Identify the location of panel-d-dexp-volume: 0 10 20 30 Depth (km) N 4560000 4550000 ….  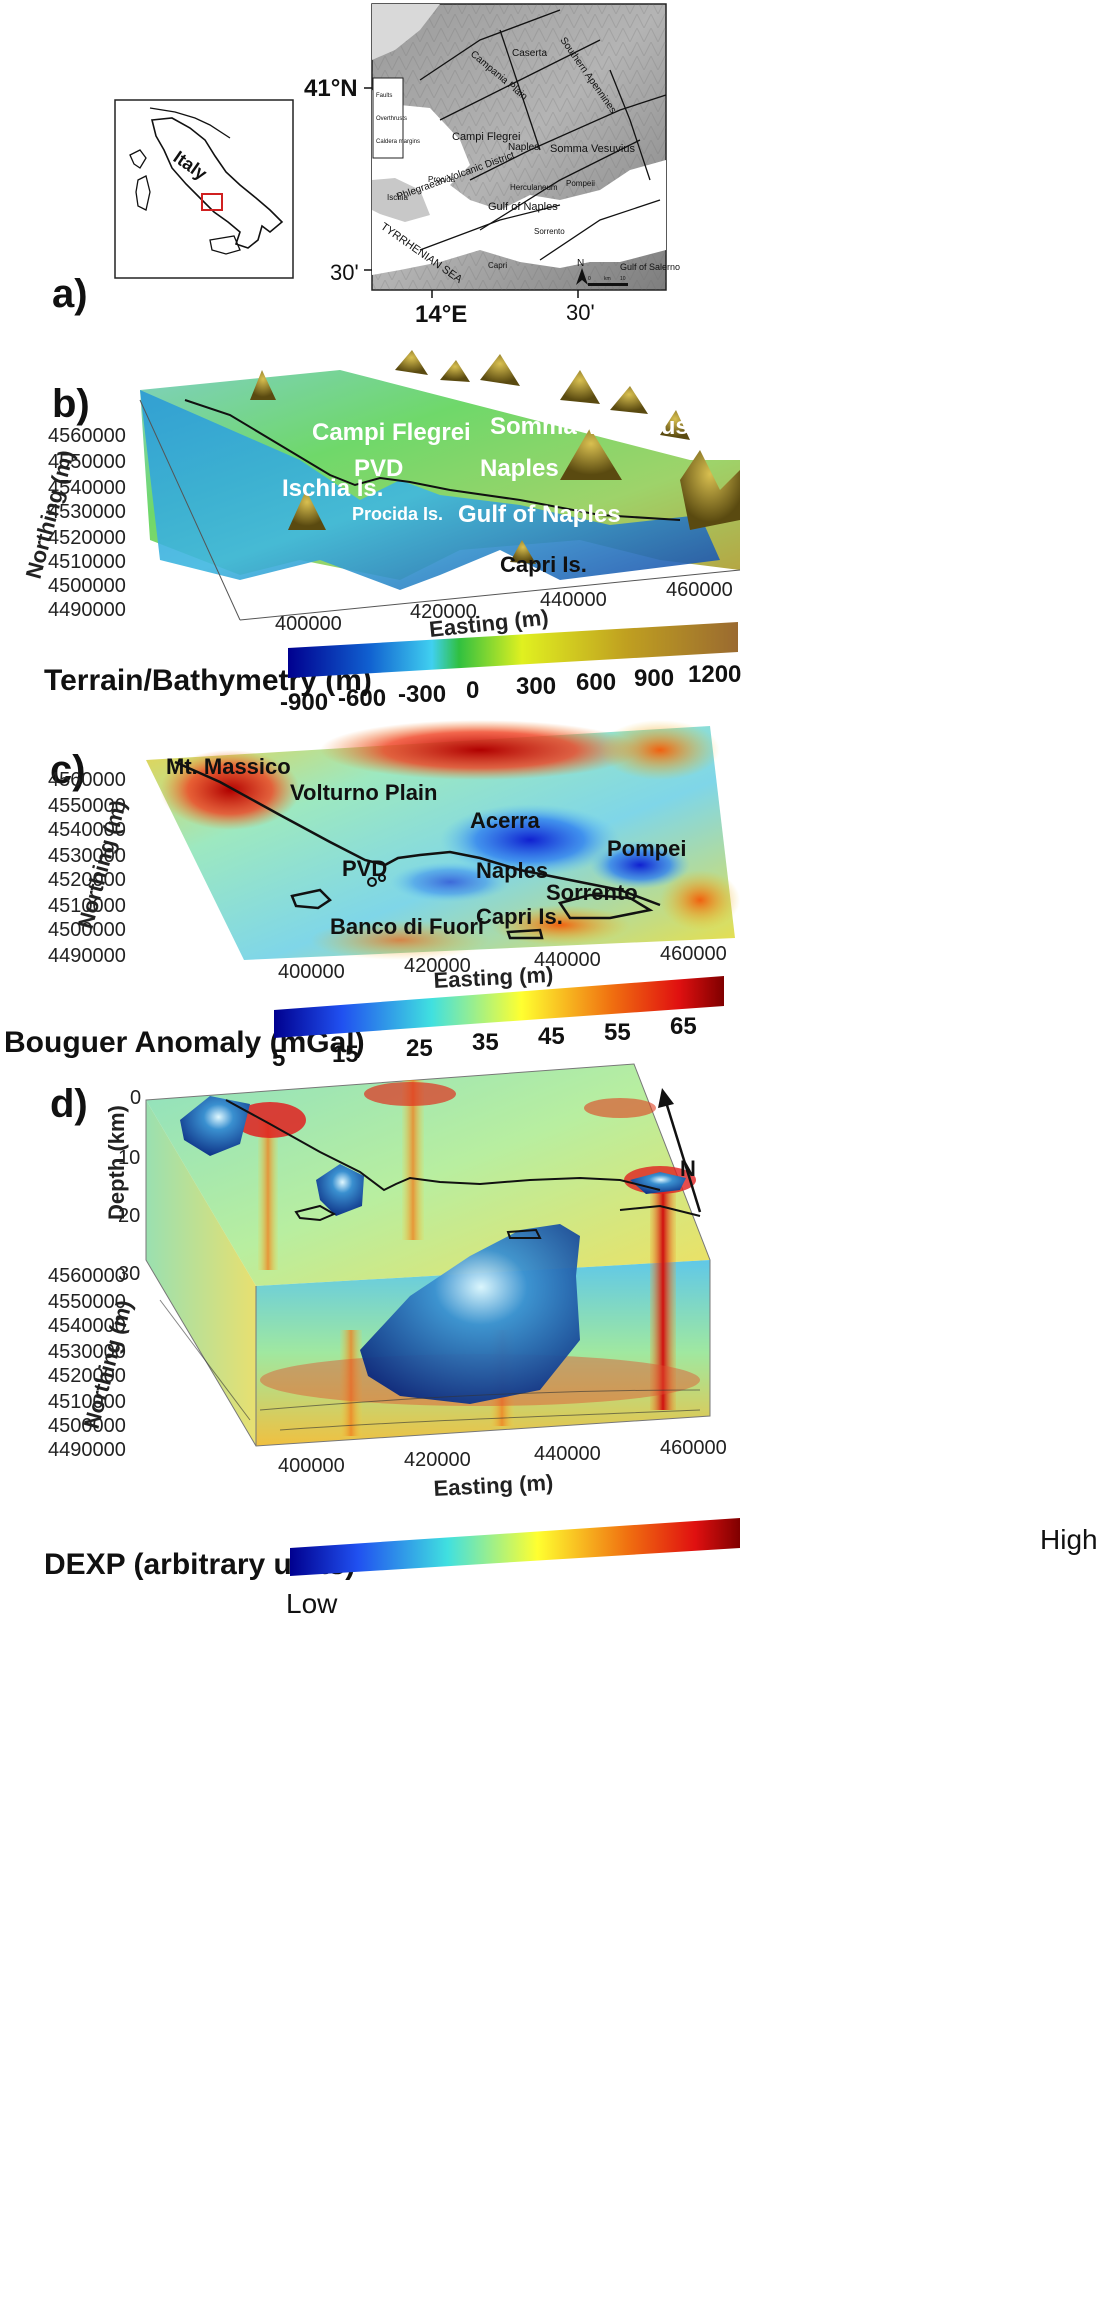
(387, 1270).